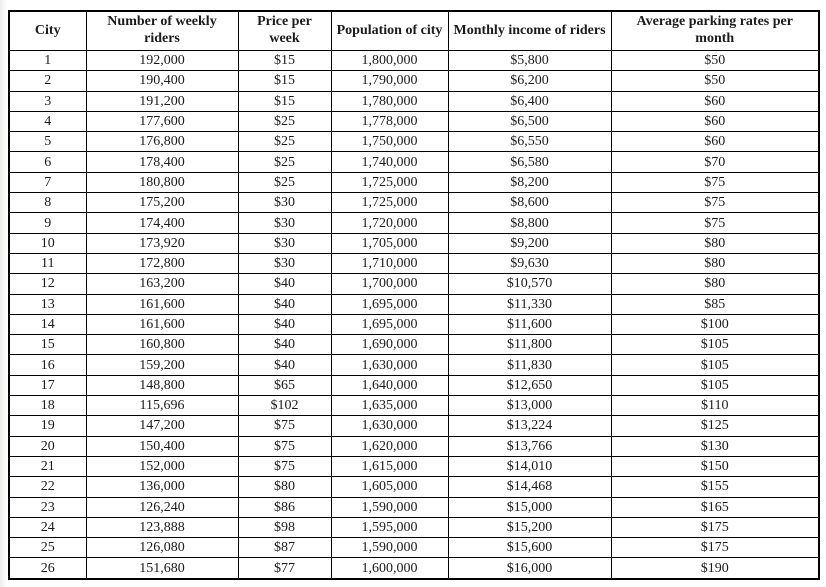 This screenshot has height=587, width=826. I want to click on table-row: 3 191,200 $15 1,780,000 $6,400 $60, so click(414, 101).